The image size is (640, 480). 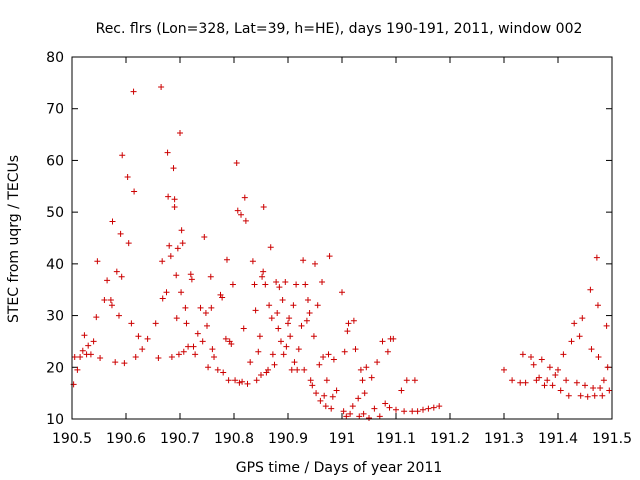 What do you see at coordinates (234, 439) in the screenshot?
I see `x-tick-label: 190.8` at bounding box center [234, 439].